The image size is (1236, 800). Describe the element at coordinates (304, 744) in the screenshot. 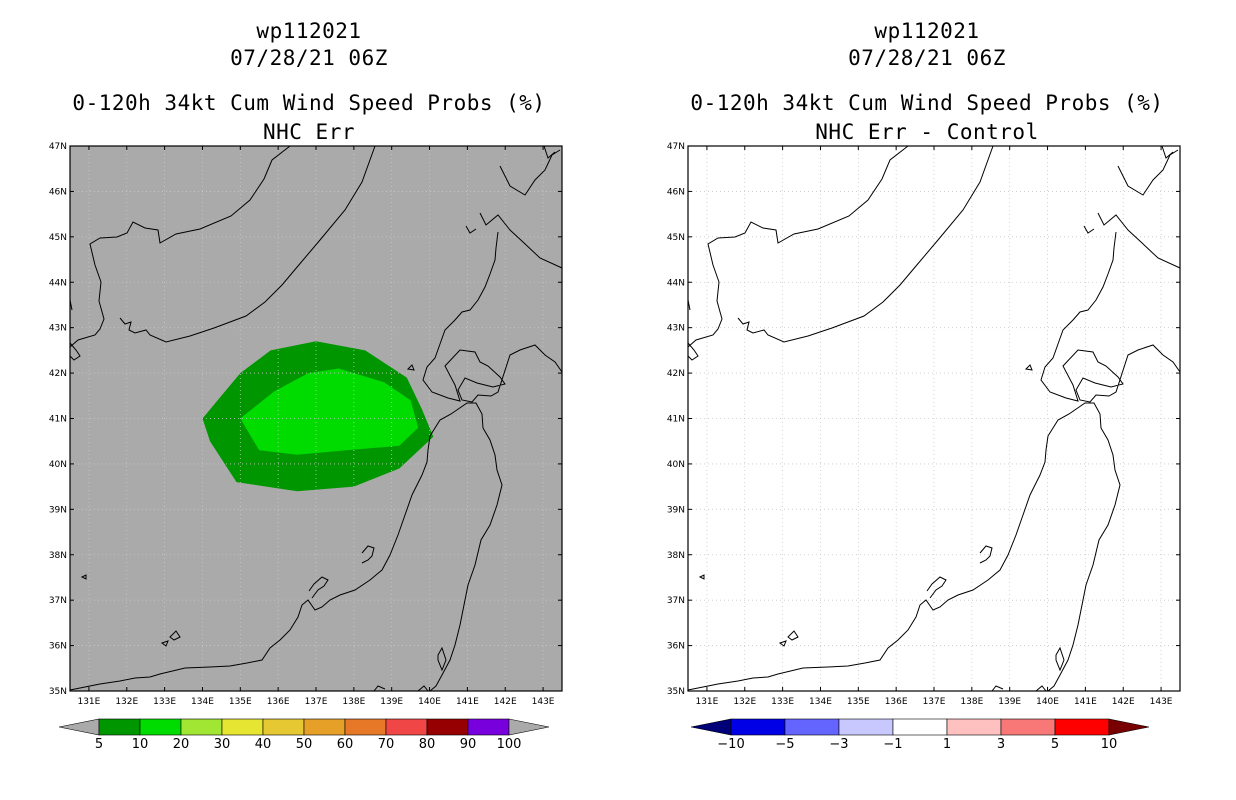

I see `colorbar-label: 50` at that location.